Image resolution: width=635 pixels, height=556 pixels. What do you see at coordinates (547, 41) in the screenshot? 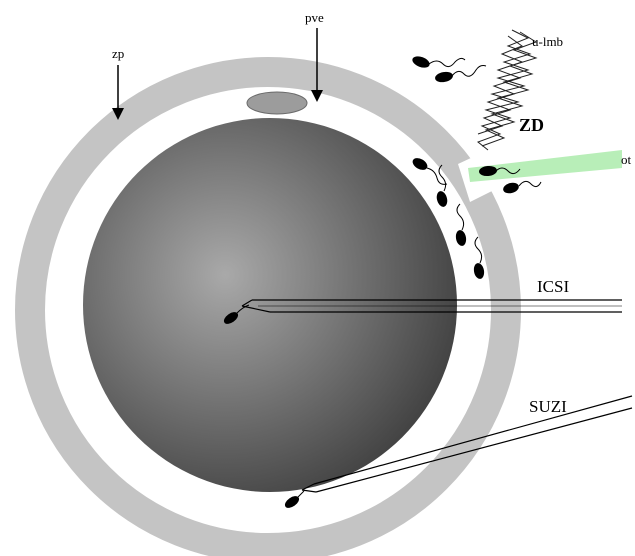
I see `label-u-lmb: u-lmb` at bounding box center [547, 41].